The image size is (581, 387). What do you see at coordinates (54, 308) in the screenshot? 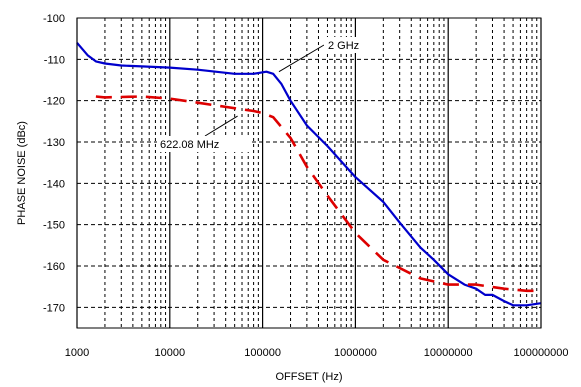
I see `y-tick-label: -170` at bounding box center [54, 308].